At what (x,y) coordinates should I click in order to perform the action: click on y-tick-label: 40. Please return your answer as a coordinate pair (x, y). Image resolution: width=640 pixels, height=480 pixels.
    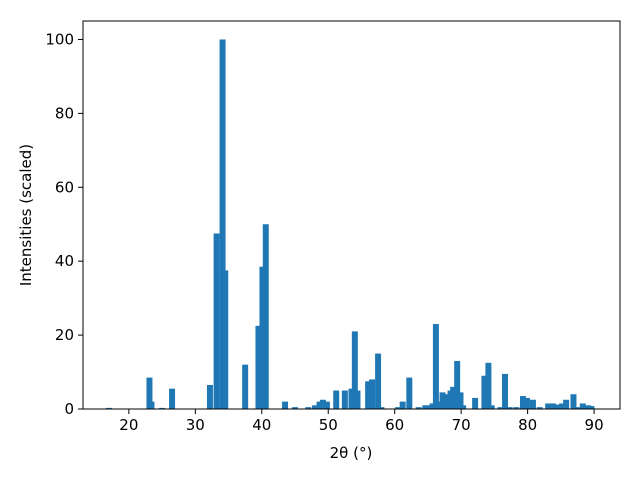
    Looking at the image, I should click on (64, 261).